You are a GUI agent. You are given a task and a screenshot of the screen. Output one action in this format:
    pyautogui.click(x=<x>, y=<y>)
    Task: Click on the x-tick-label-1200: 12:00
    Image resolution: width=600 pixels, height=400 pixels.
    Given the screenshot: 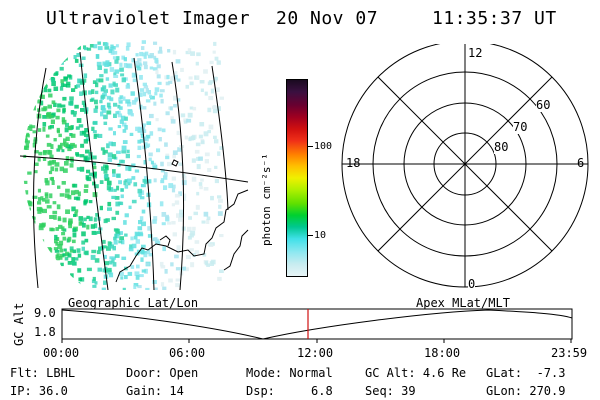 What is the action you would take?
    pyautogui.click(x=315, y=353)
    